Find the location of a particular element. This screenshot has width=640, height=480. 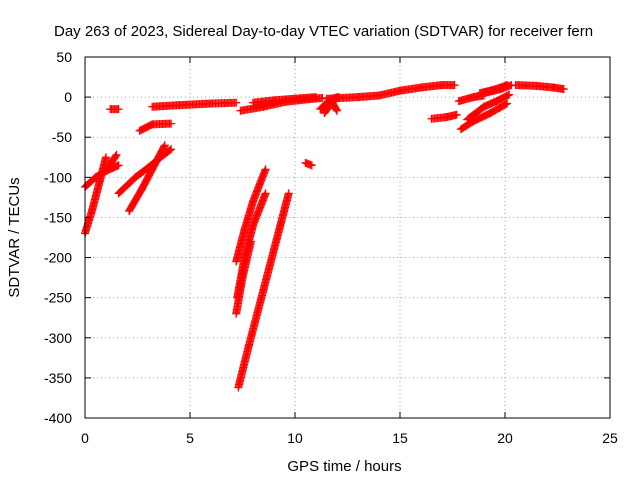

y-tick-label: -400 is located at coordinates (58, 418).